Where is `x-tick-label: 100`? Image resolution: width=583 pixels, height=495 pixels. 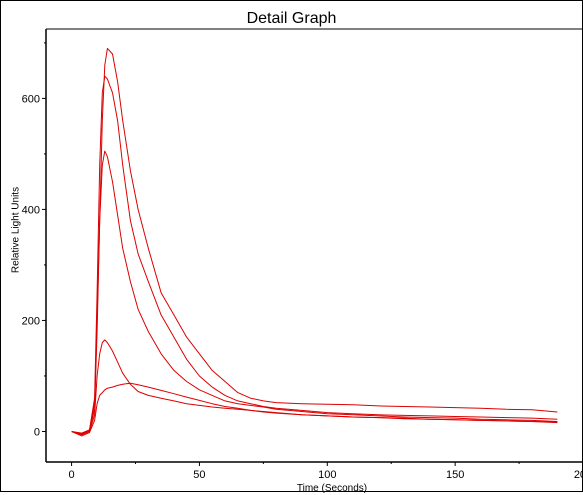
x-tick-label: 100 is located at coordinates (327, 475).